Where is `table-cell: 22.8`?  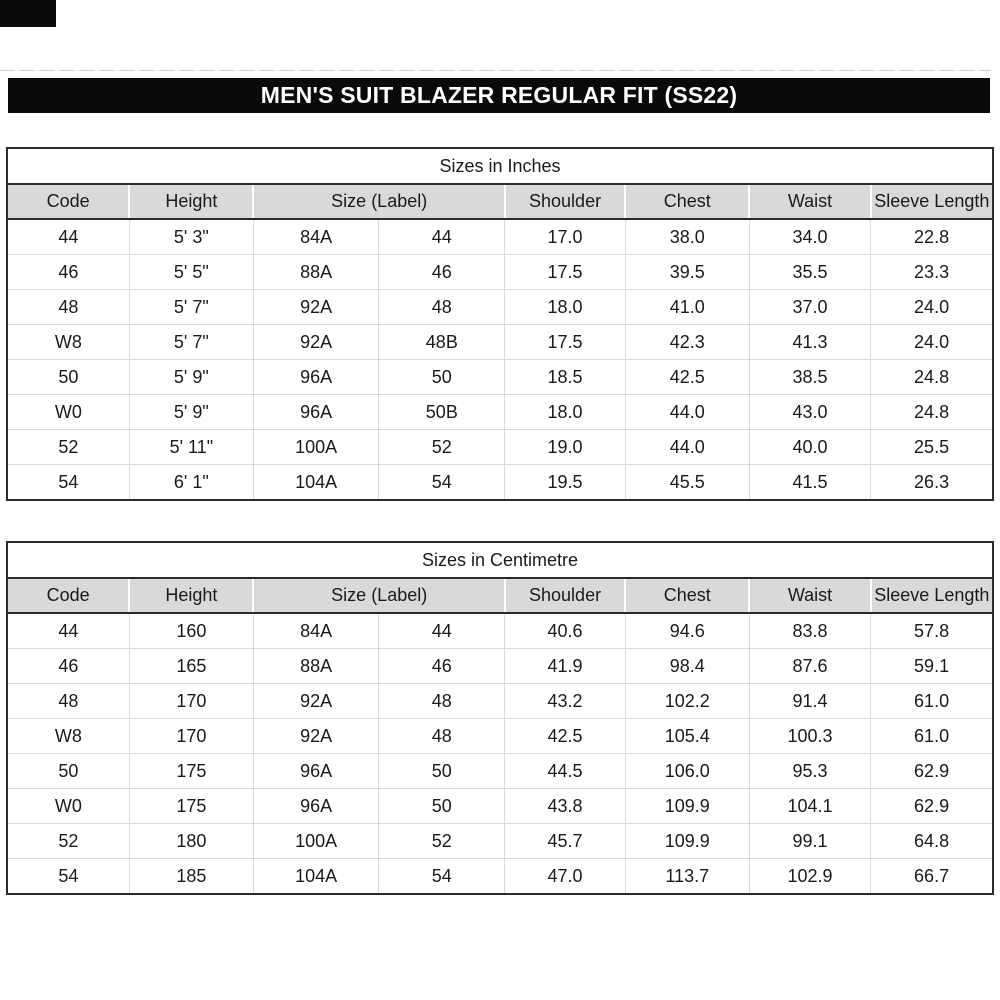
table-cell: 22.8 is located at coordinates (931, 236).